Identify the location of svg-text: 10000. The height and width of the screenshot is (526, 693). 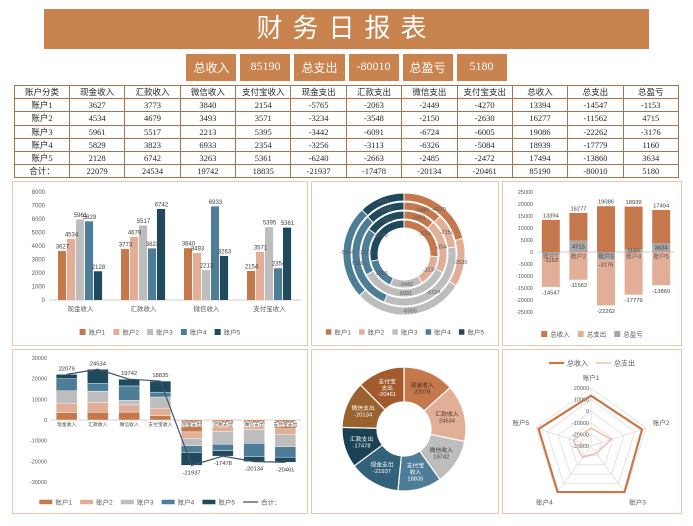
(525, 229).